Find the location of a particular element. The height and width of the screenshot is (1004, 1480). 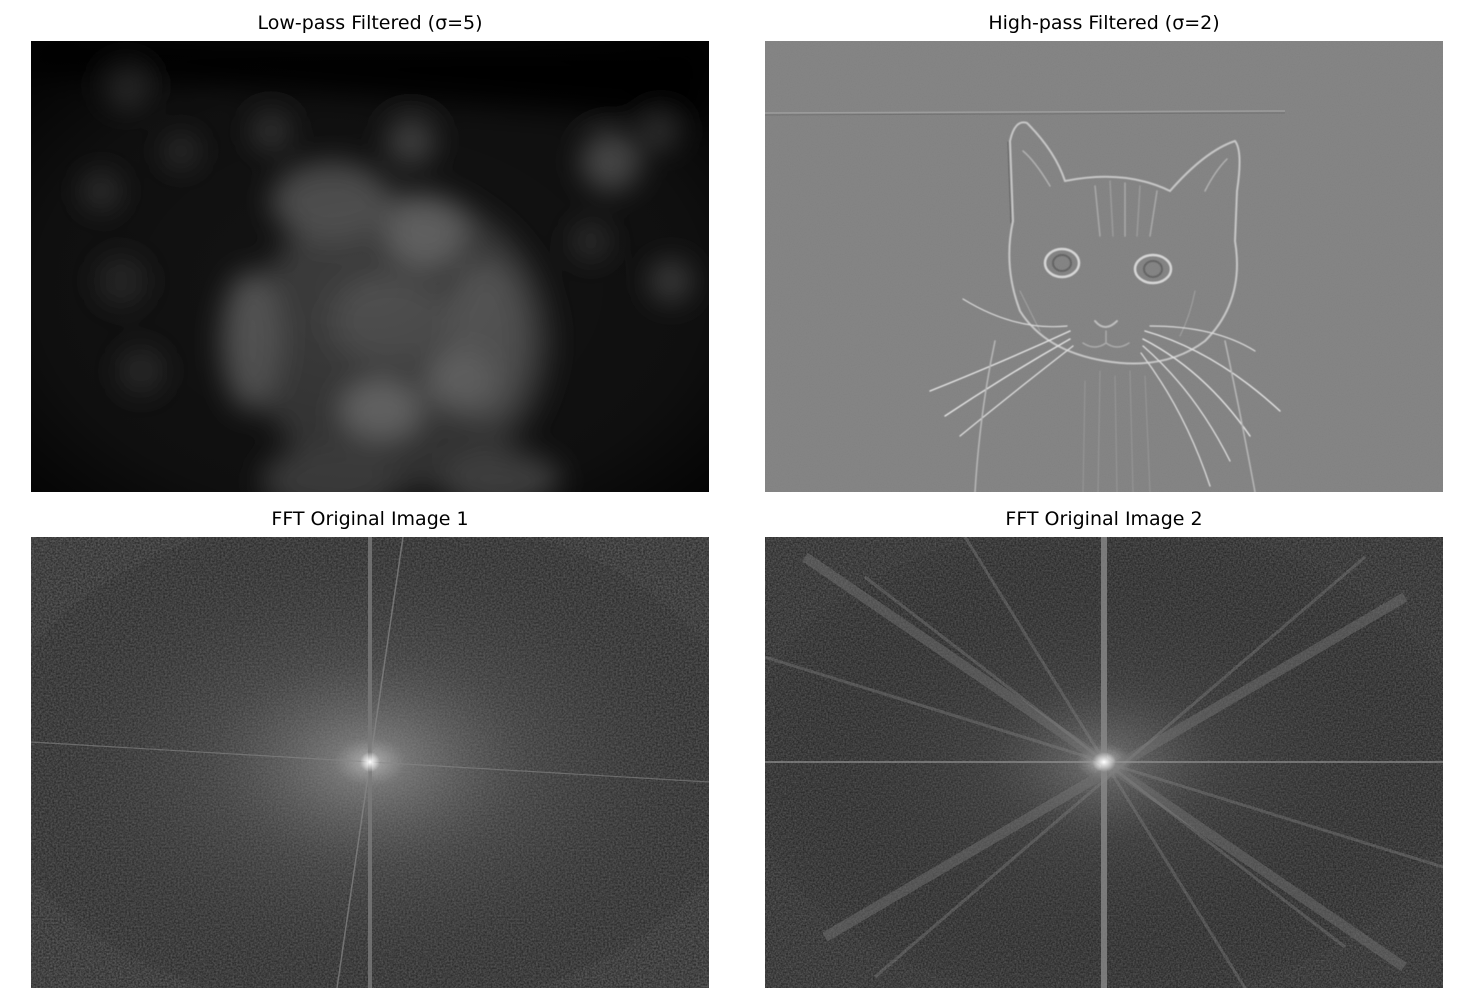

panel-title-highpass: High-pass Filtered (σ=2) is located at coordinates (1104, 23).